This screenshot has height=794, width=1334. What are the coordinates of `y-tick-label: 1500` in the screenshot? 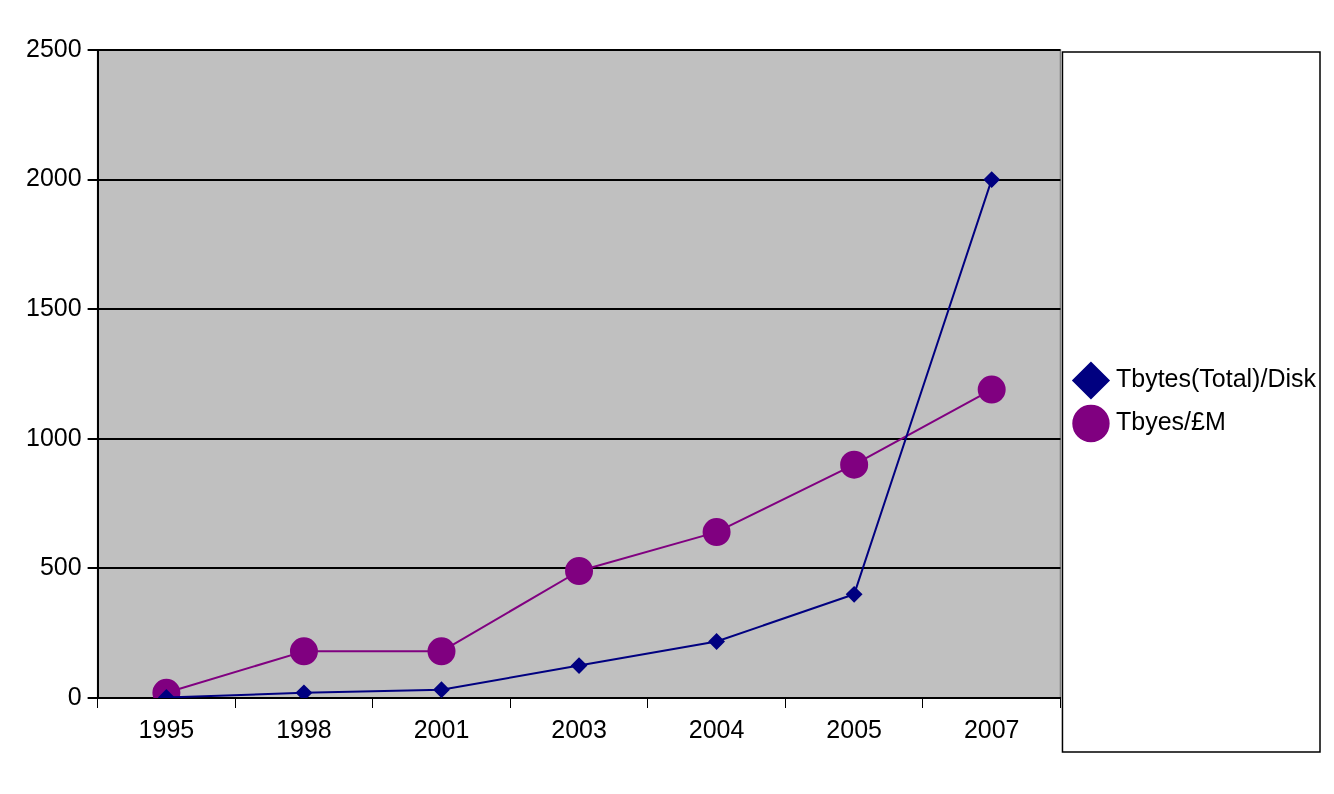 It's located at (53, 307).